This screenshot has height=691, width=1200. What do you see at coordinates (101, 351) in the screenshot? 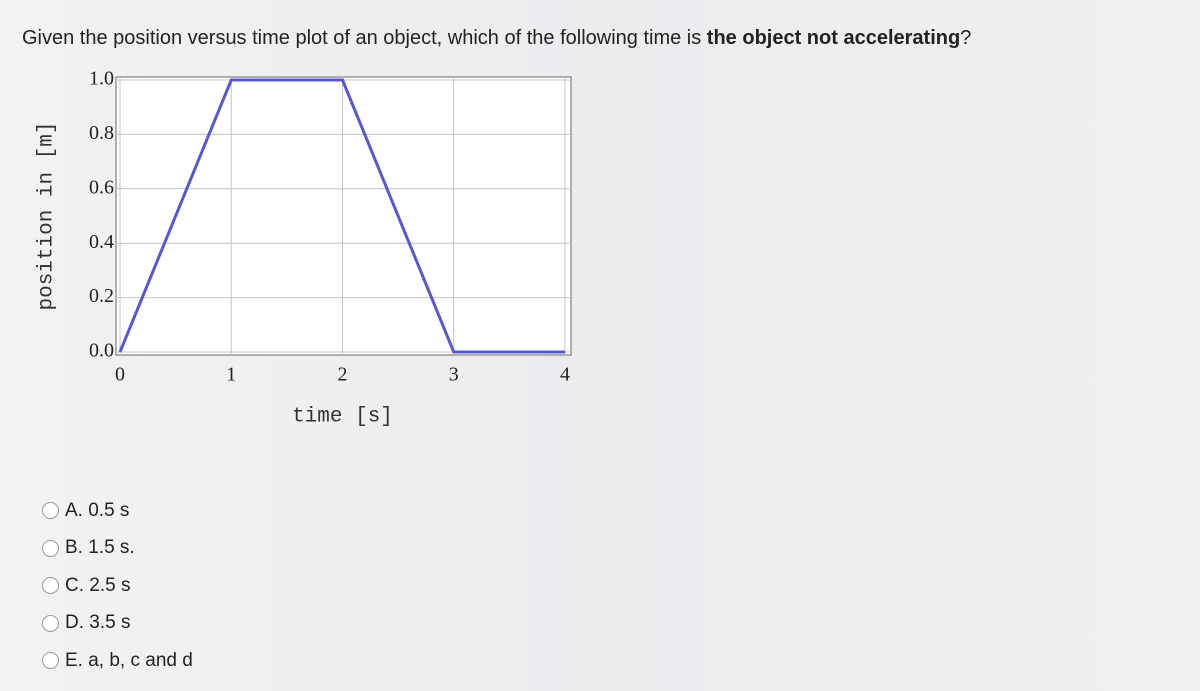
I see `y-tick-label: 0.0` at bounding box center [101, 351].